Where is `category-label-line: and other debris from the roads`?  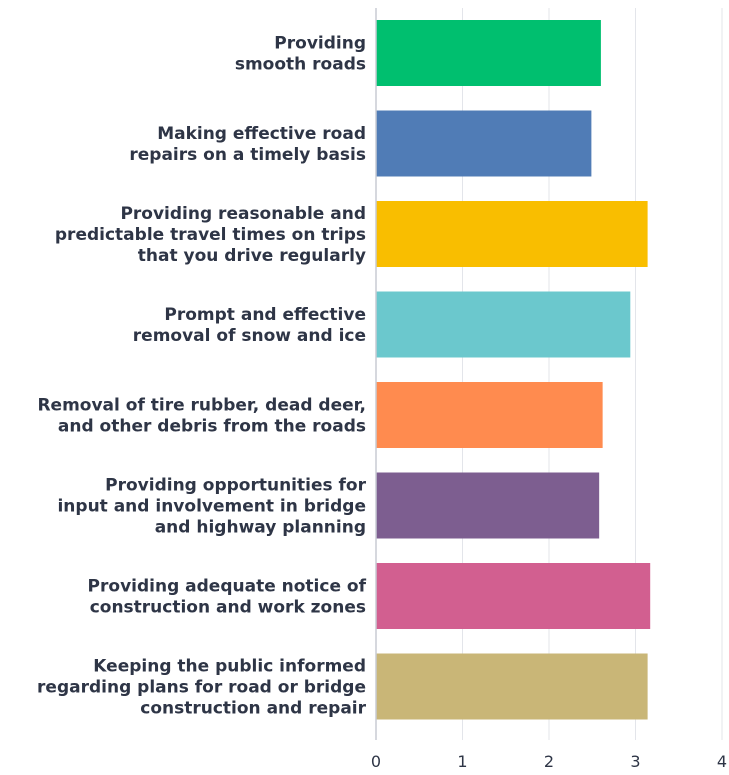
category-label-line: and other debris from the roads is located at coordinates (212, 427).